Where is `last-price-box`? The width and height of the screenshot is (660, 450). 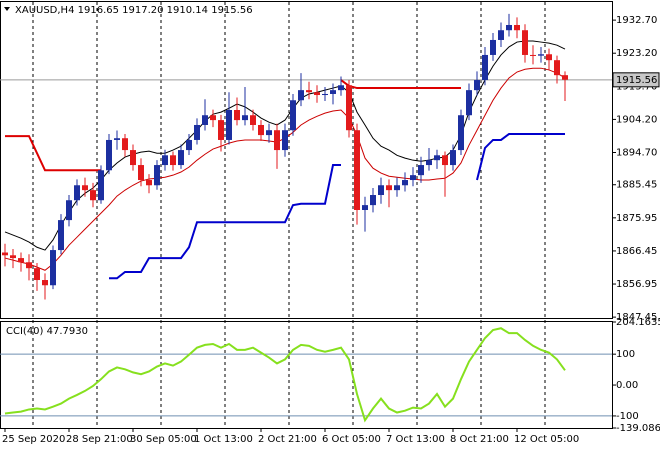 last-price-box is located at coordinates (636, 80).